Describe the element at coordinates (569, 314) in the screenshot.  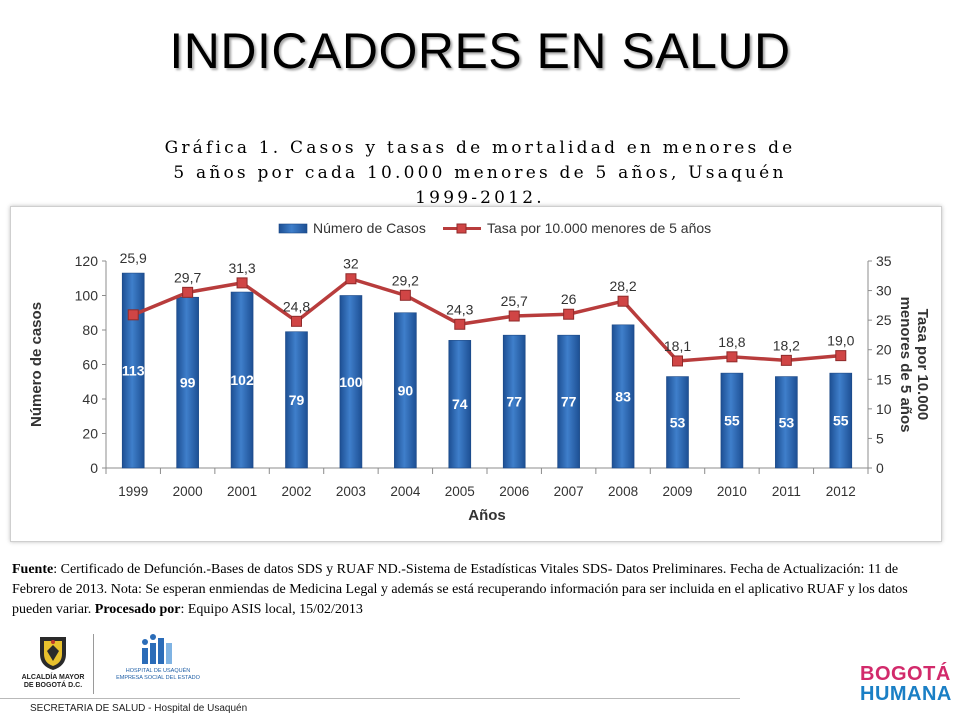
I see `rate-marker-2007` at that location.